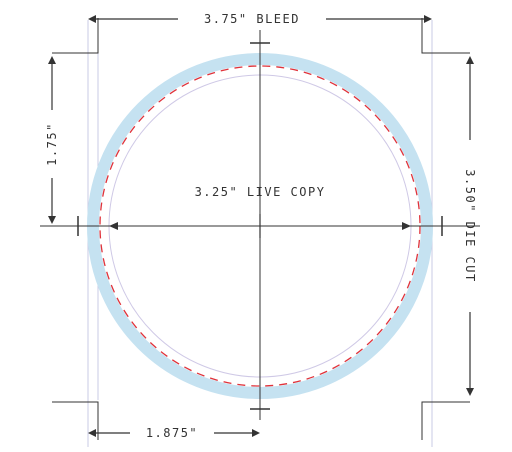  Describe the element at coordinates (445, 36) in the screenshot. I see `crop-mark-top-right` at that location.